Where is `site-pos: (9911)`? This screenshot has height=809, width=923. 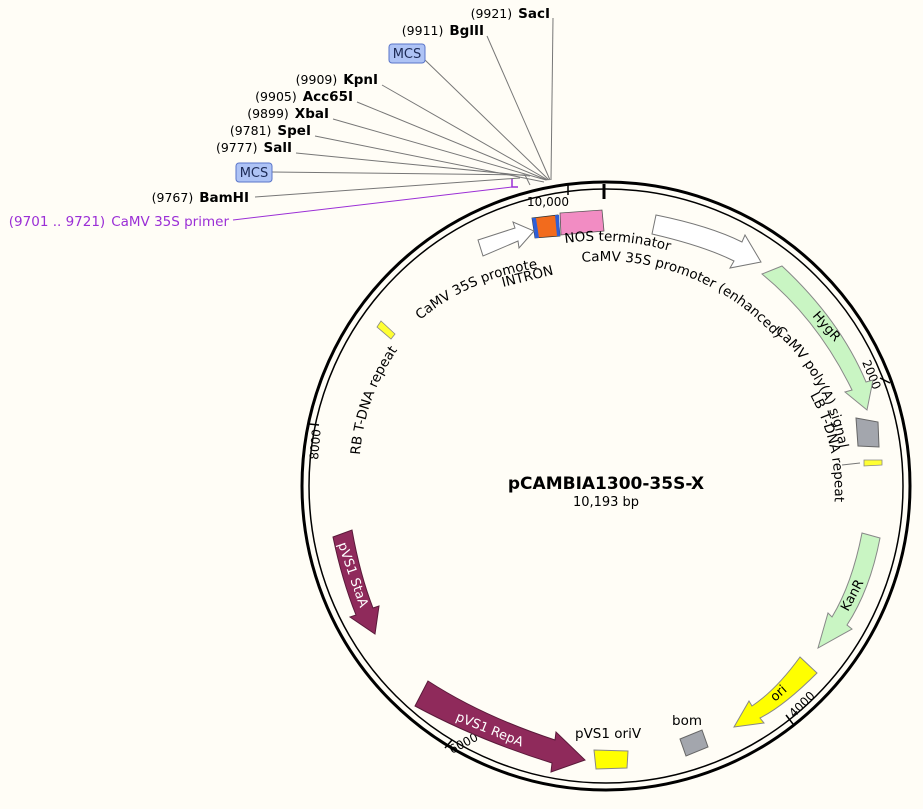
site-pos: (9911) is located at coordinates (423, 30).